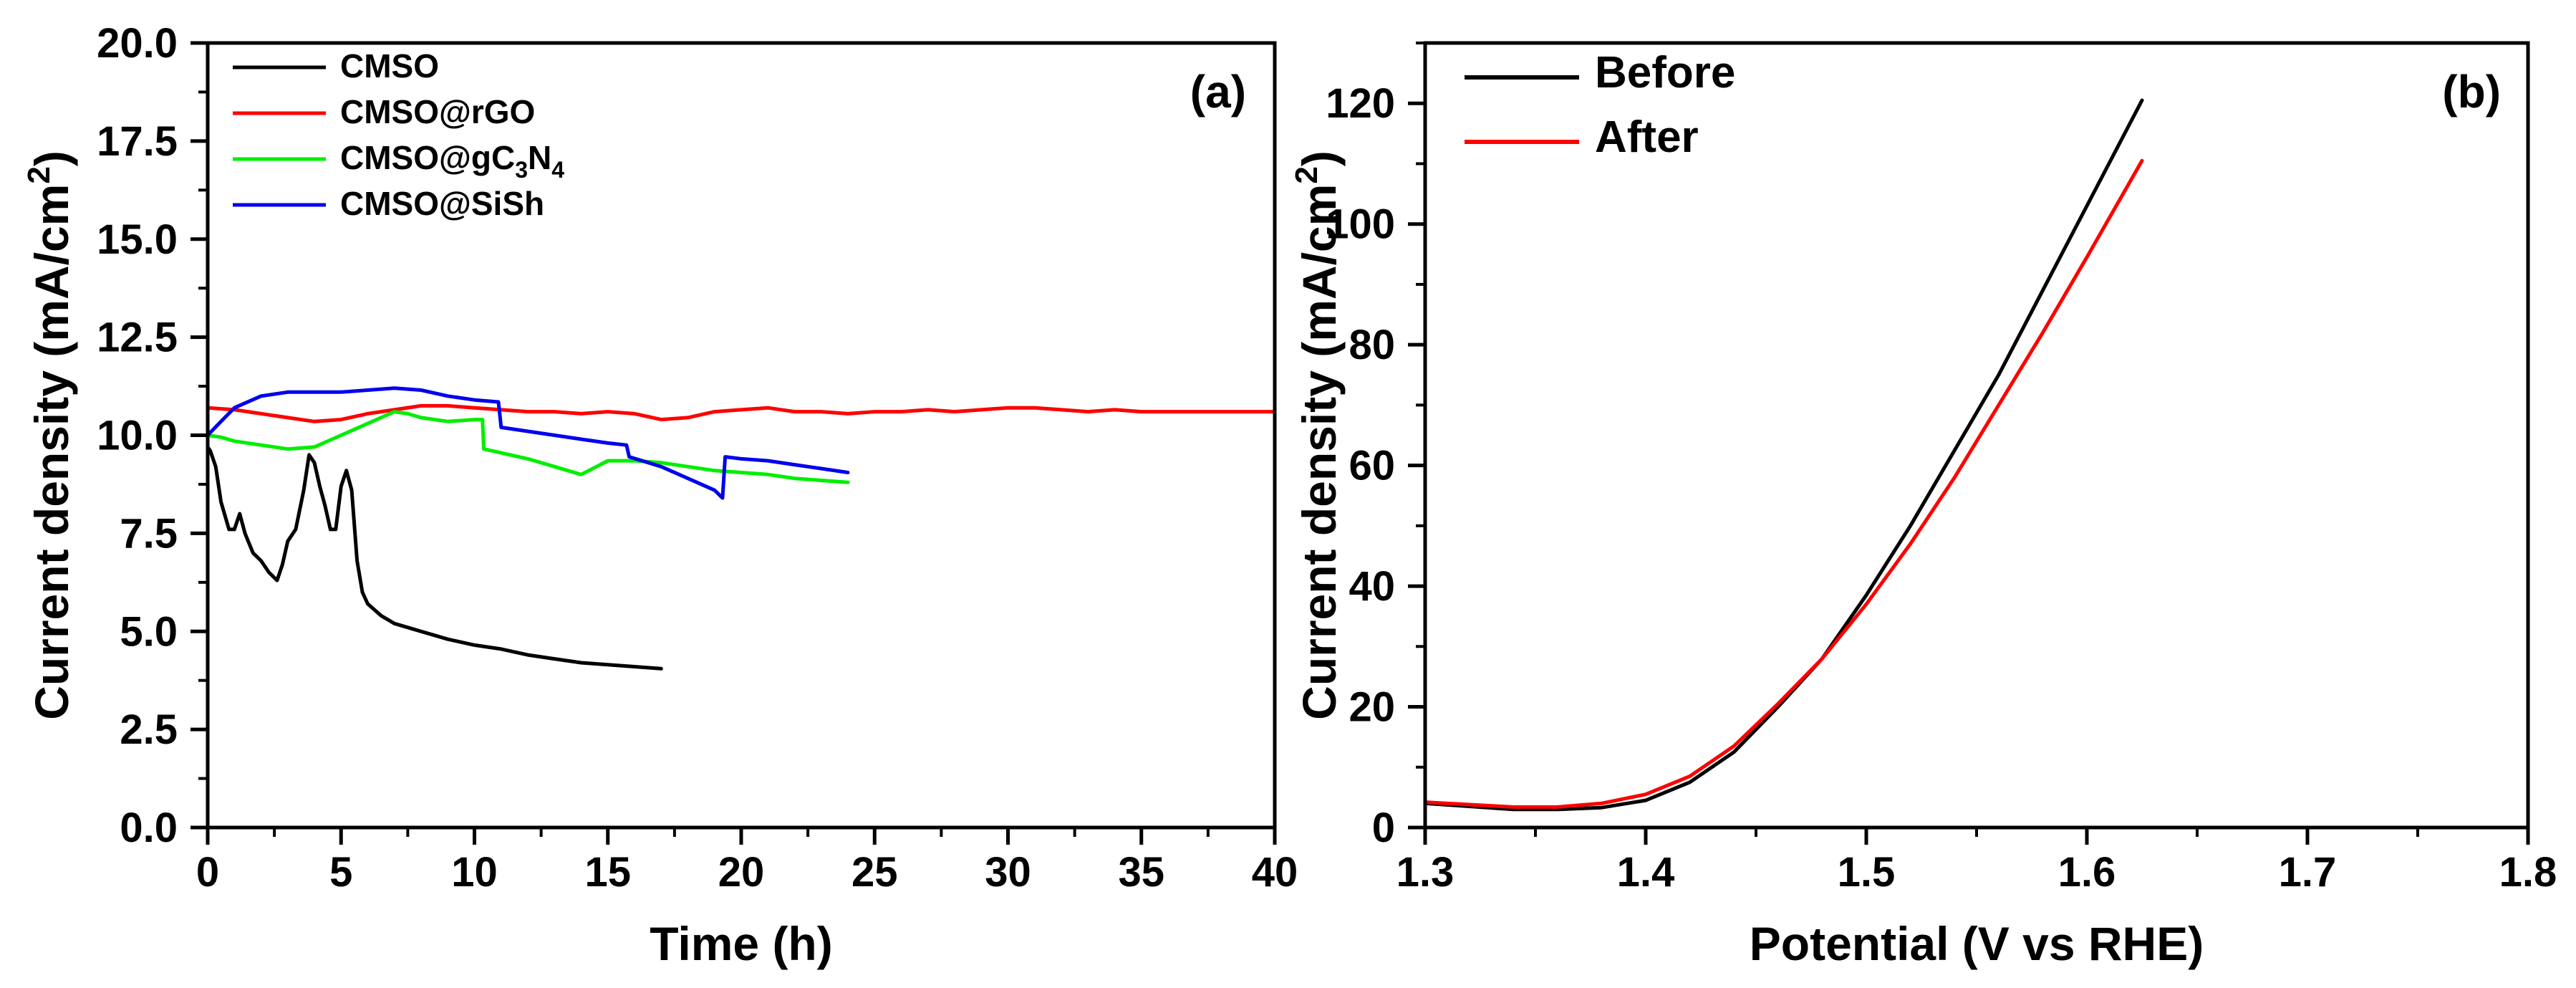 The width and height of the screenshot is (2576, 988). I want to click on legend-label-text: CMSO@gC, so click(428, 157).